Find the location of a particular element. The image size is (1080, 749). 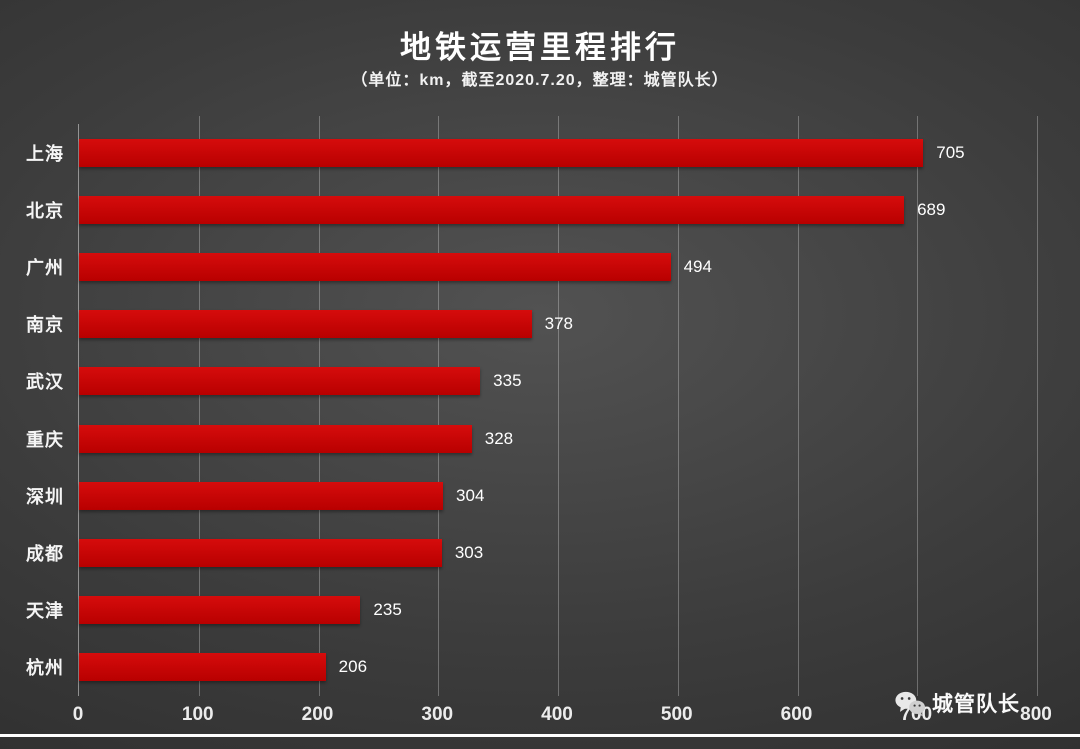

category-label: 深圳 is located at coordinates (45, 496).